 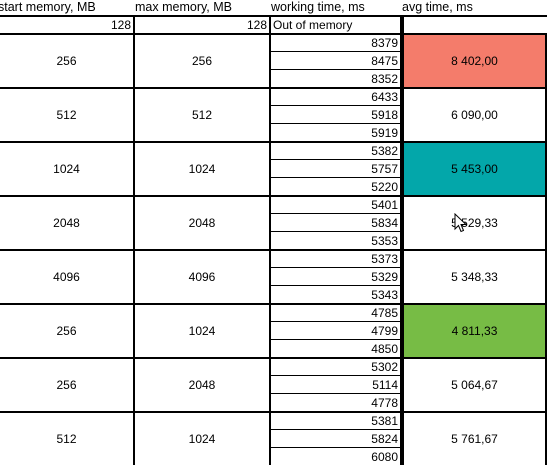 I want to click on cell-working-time: 4778, so click(x=336, y=402).